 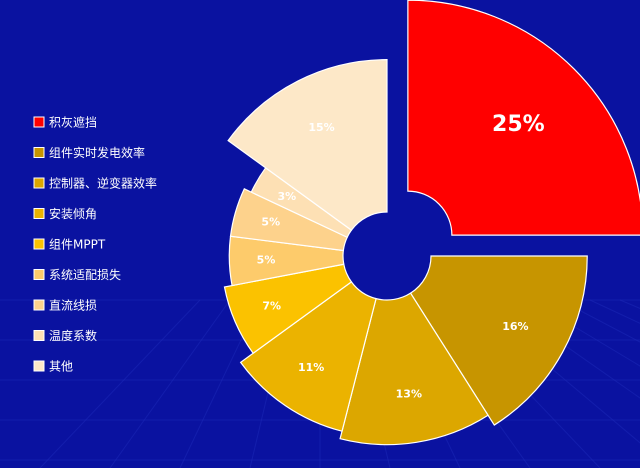 What do you see at coordinates (61, 367) in the screenshot?
I see `legend-label-9: 其他` at bounding box center [61, 367].